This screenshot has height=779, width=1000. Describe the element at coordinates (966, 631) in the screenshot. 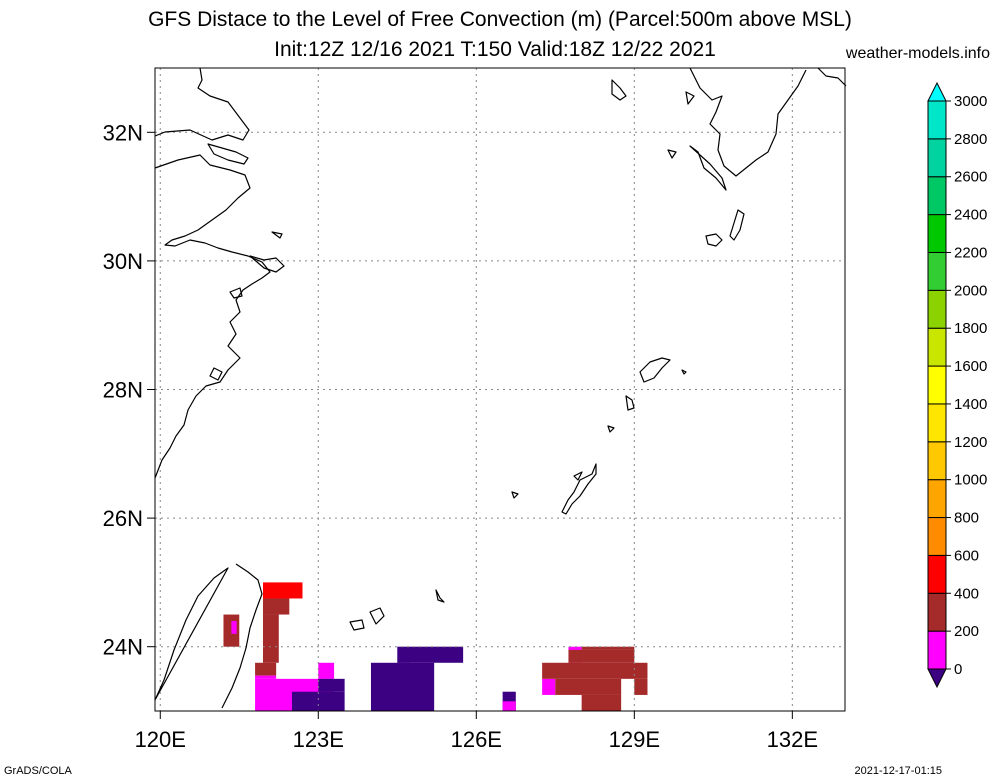

I see `colorbar-label: 200` at that location.